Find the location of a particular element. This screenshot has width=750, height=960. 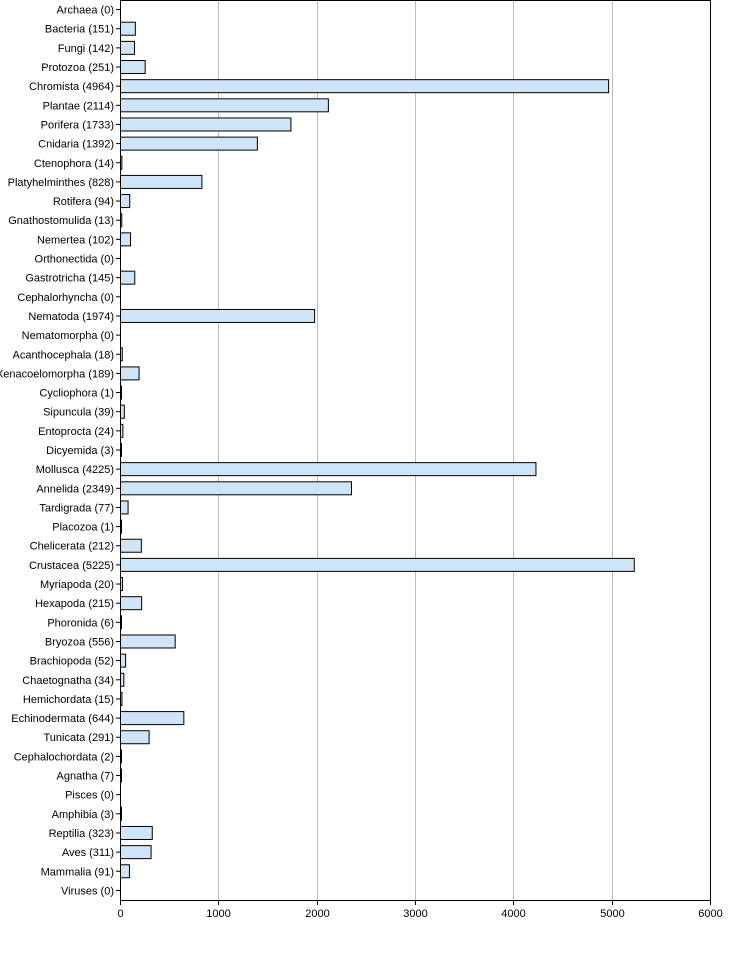

category-label: Entoprocta (24) is located at coordinates (76, 432).